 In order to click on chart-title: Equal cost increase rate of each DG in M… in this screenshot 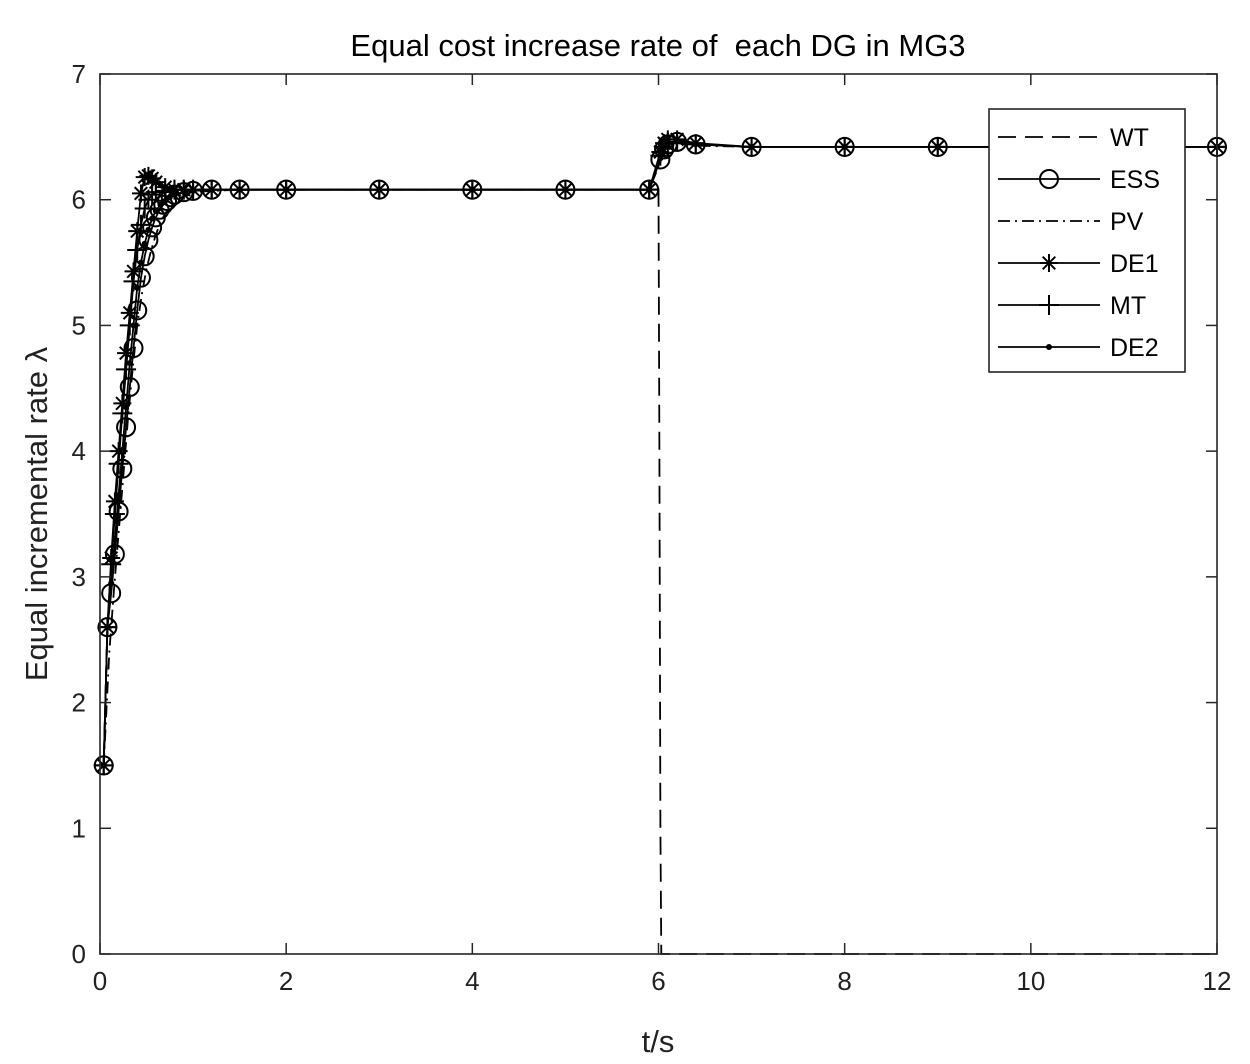, I will do `click(657, 45)`.